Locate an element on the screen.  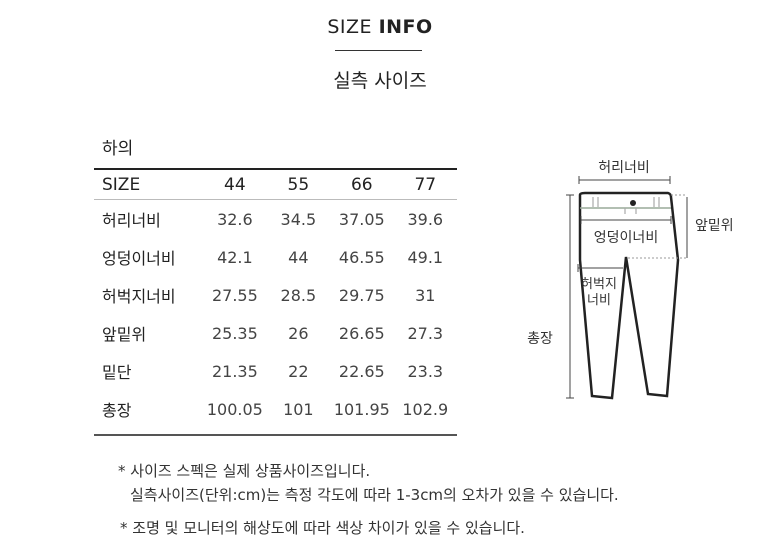
size-value: 100.05 is located at coordinates (234, 409).